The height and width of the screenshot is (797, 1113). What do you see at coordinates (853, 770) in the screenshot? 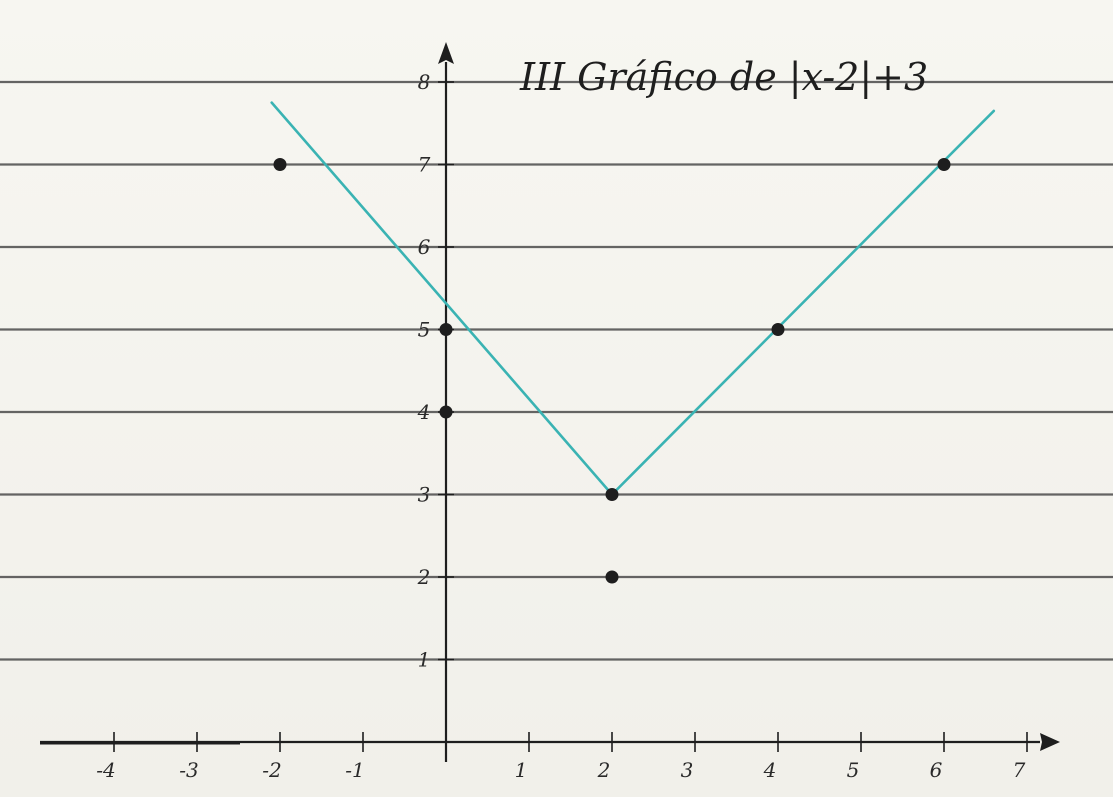
I see `x-tick-label: 5` at bounding box center [853, 770].